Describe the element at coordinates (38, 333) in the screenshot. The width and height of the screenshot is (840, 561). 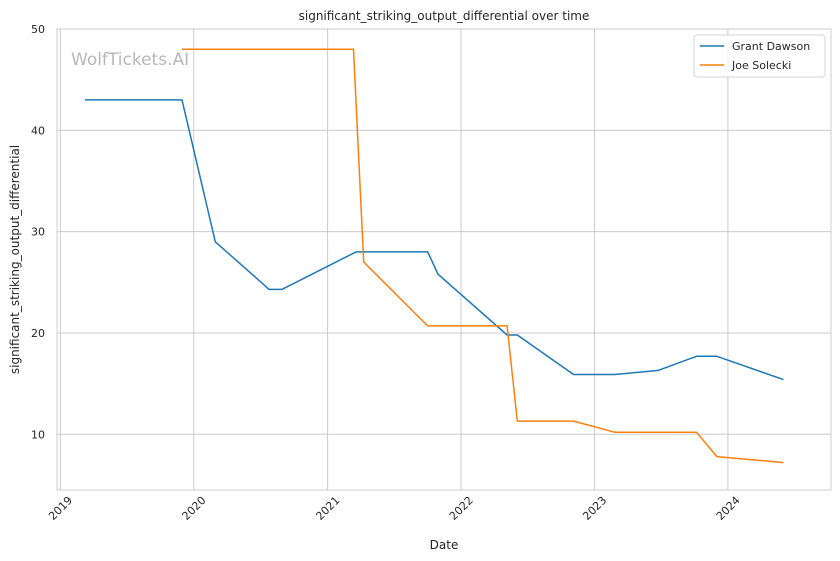
I see `y-tick-label: 20` at that location.